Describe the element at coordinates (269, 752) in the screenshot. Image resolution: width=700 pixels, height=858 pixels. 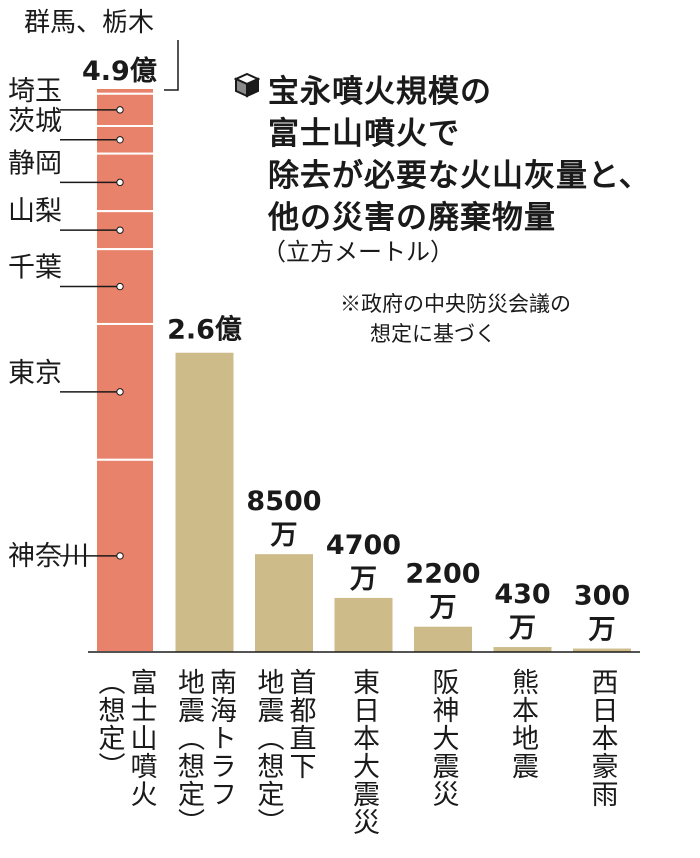
I see `category-label-2-col-0: 地震（想定）` at that location.